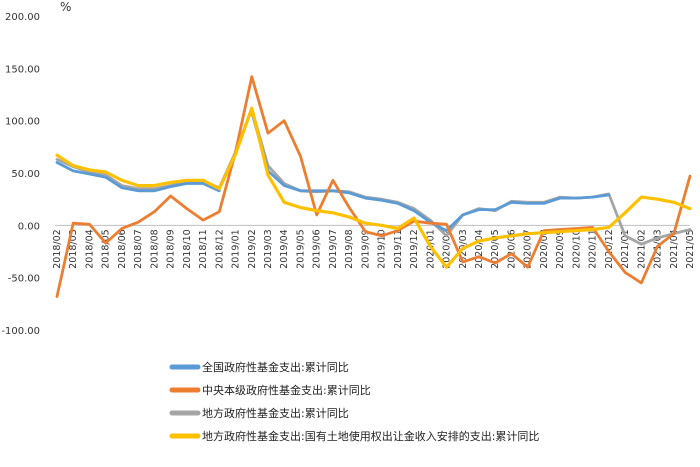  I want to click on x-tick-label: 2018/02, so click(57, 248).